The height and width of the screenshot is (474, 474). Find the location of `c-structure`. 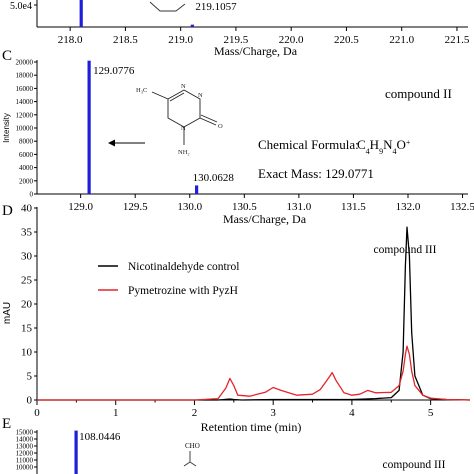

c-structure is located at coordinates (184, 117).